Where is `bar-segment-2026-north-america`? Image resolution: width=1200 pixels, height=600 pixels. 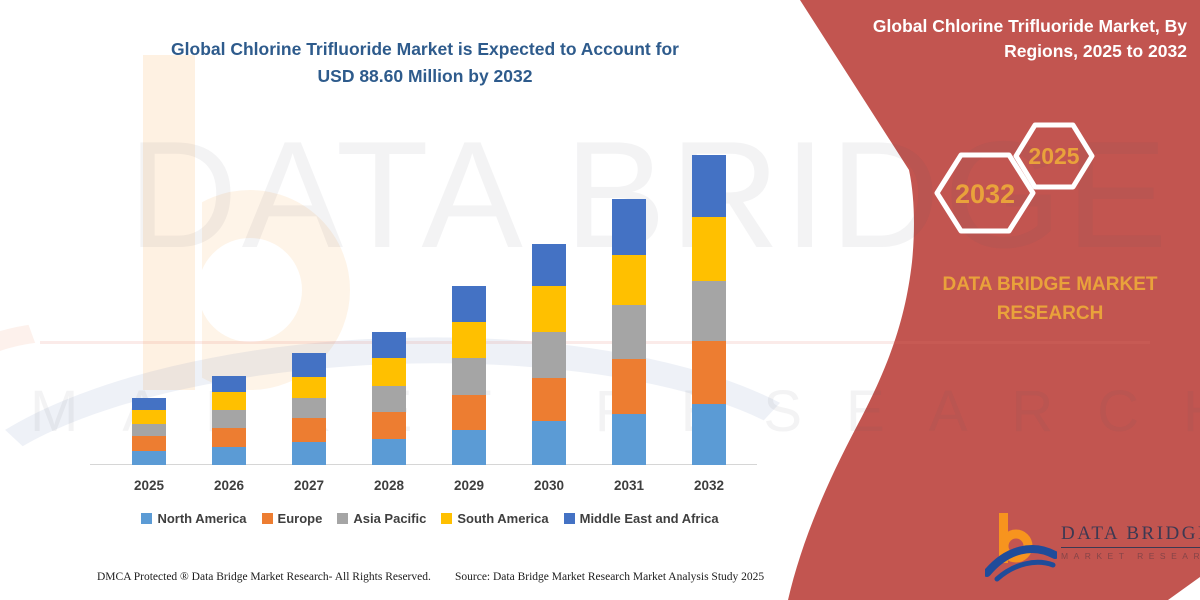 bar-segment-2026-north-america is located at coordinates (229, 455).